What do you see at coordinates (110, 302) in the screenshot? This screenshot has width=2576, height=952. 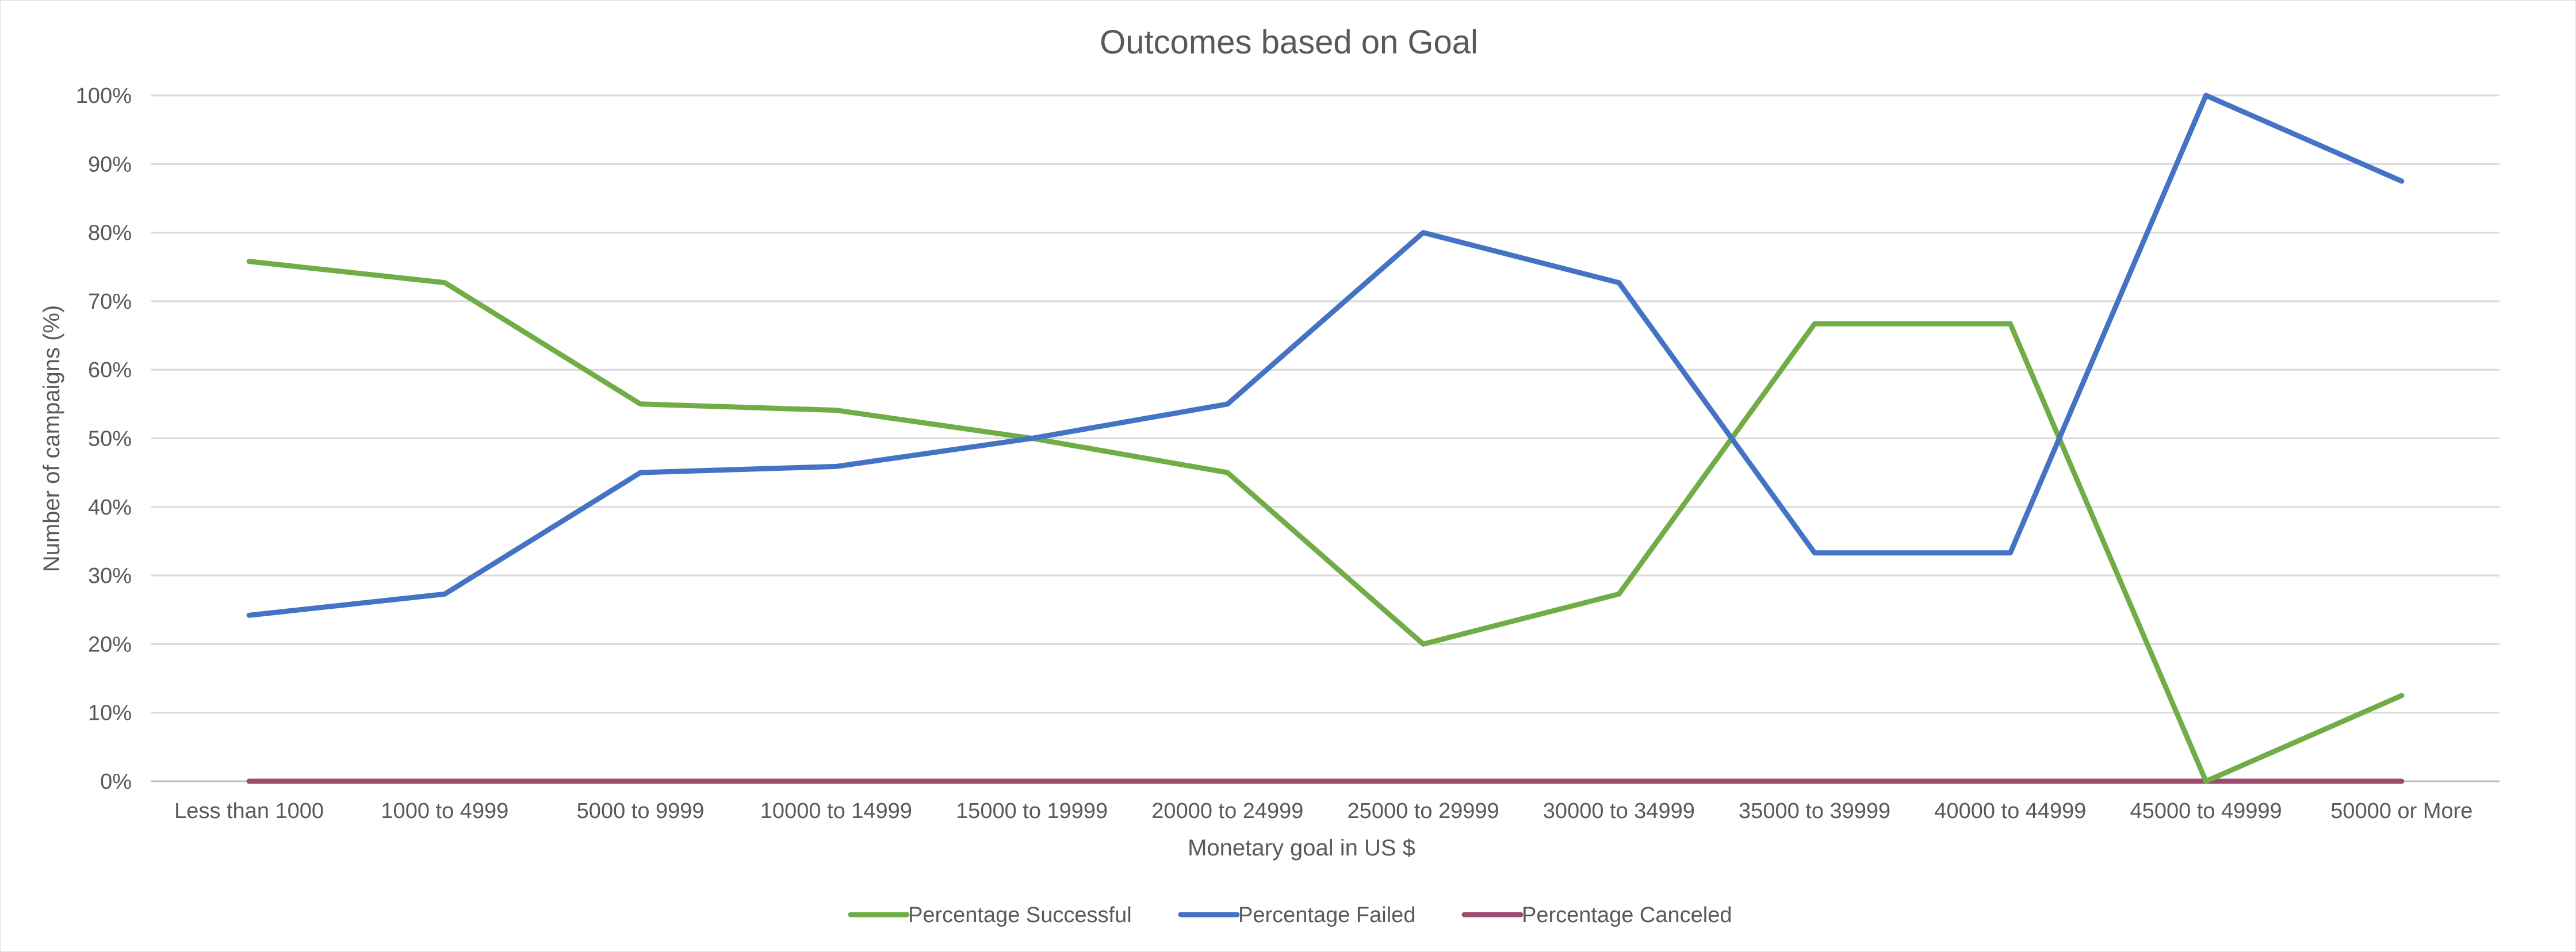 I see `y-tick-label: 70%` at bounding box center [110, 302].